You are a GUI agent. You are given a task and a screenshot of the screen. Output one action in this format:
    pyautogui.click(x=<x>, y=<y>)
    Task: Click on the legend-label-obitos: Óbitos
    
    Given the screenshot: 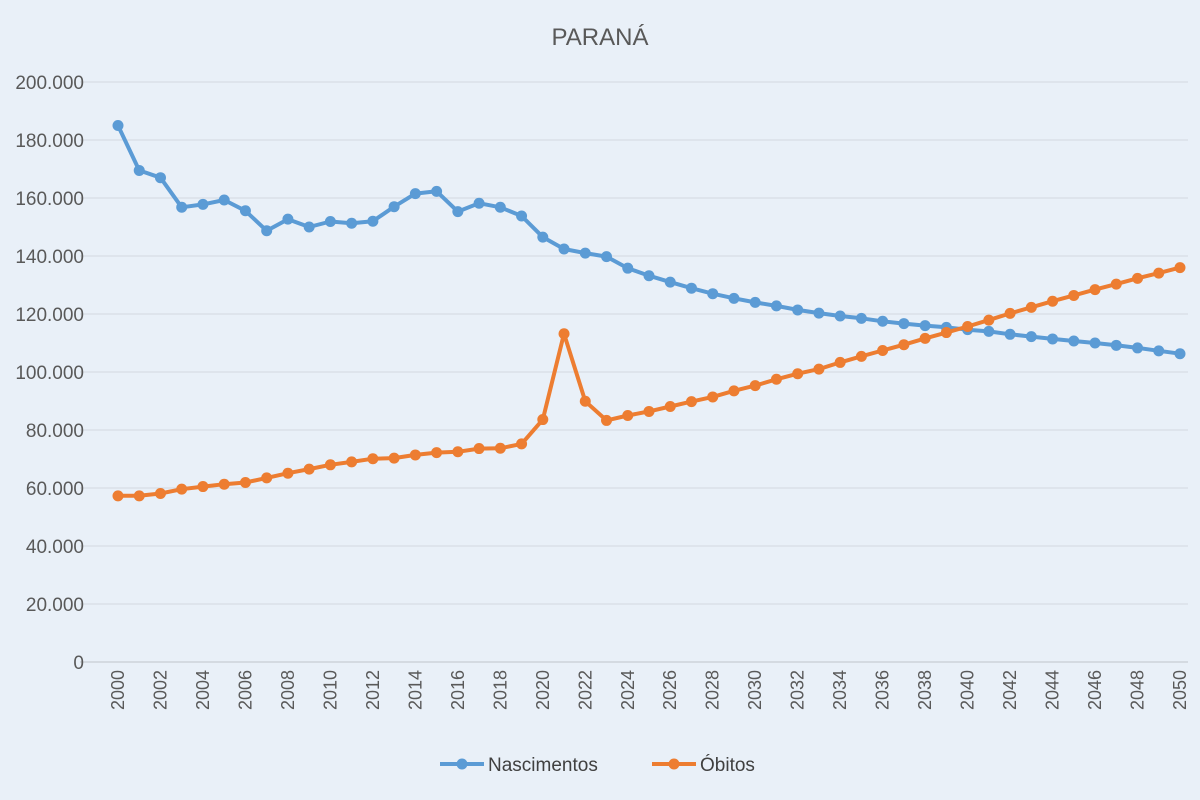 What is the action you would take?
    pyautogui.click(x=727, y=765)
    